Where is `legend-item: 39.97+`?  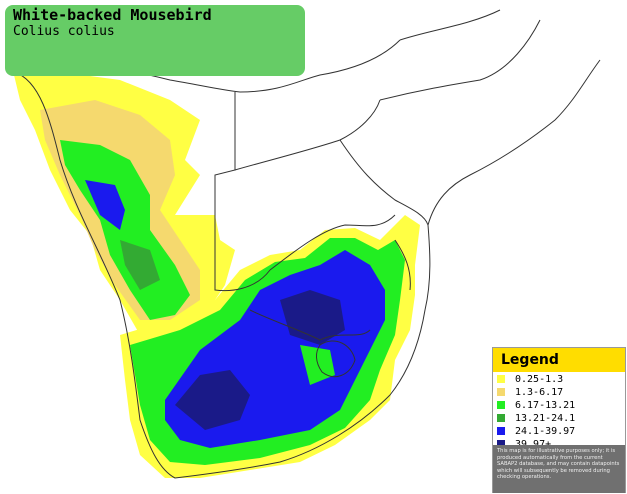
legend-item: 39.97+ is located at coordinates (559, 444).